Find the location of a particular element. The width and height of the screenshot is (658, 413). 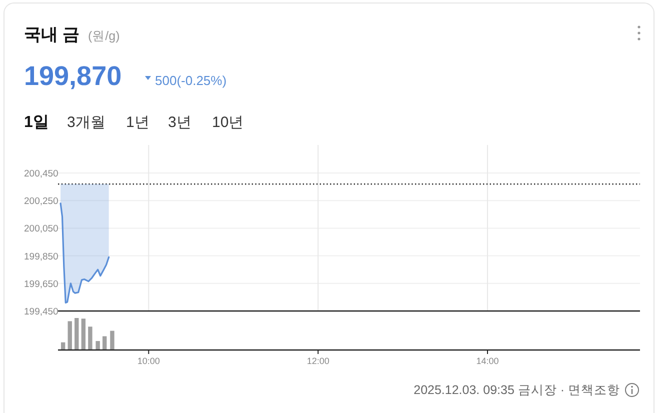

x-tick-label: 10:00 is located at coordinates (148, 361).